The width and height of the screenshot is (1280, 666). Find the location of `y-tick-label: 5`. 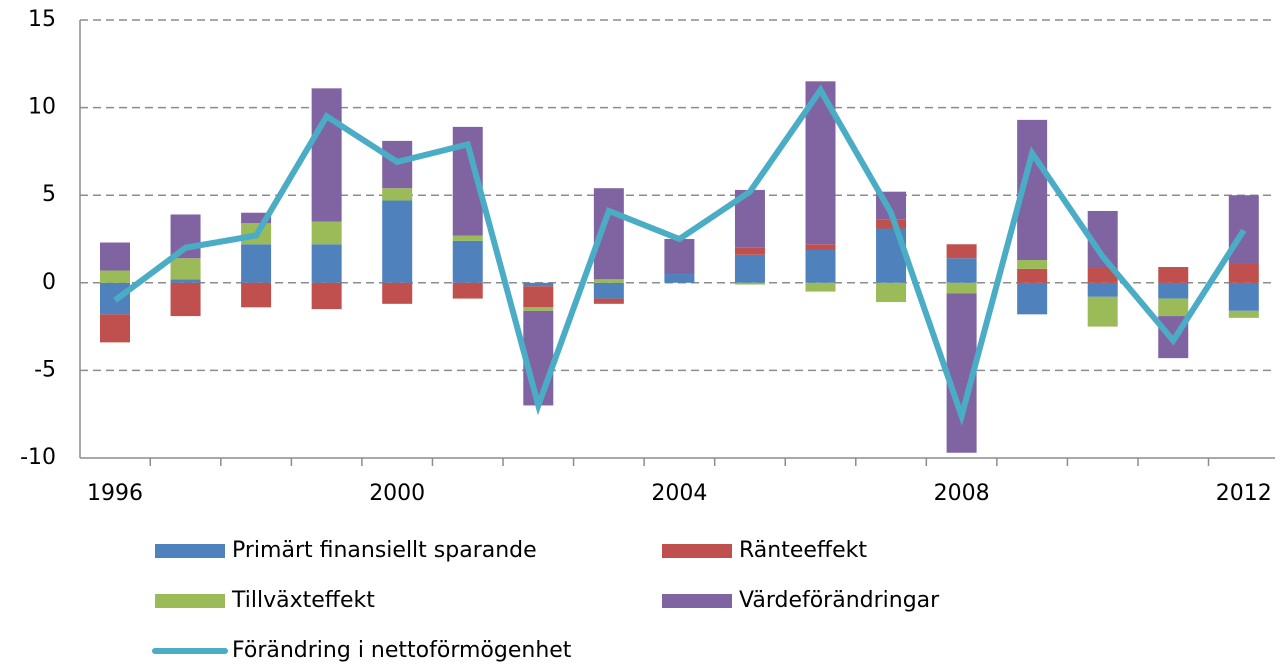

y-tick-label: 5 is located at coordinates (49, 194).